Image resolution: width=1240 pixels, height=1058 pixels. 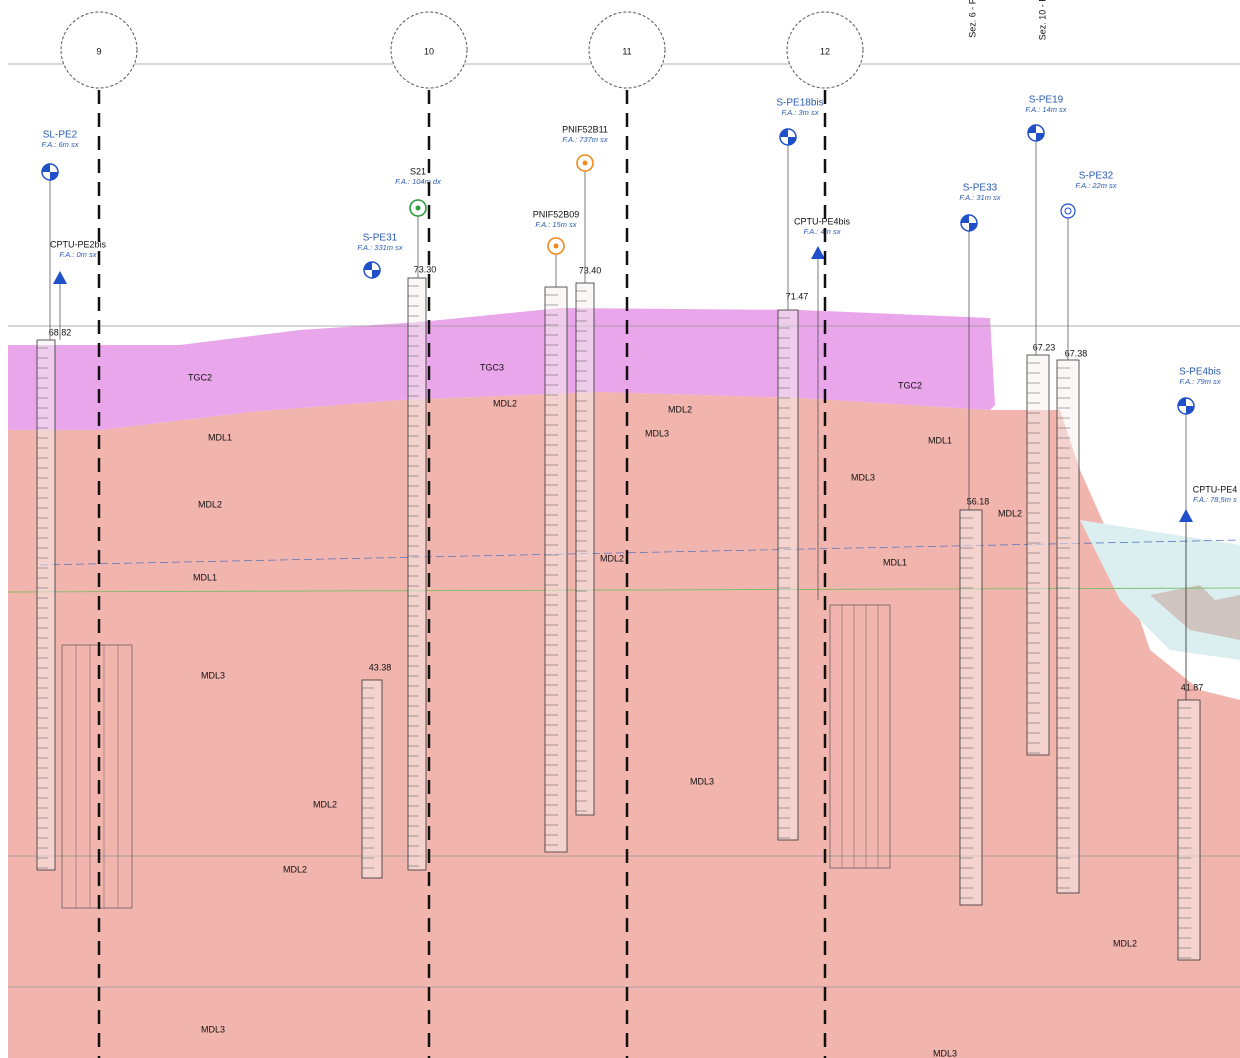 I want to click on borehole-name: CPTU-PE4, so click(x=1215, y=489).